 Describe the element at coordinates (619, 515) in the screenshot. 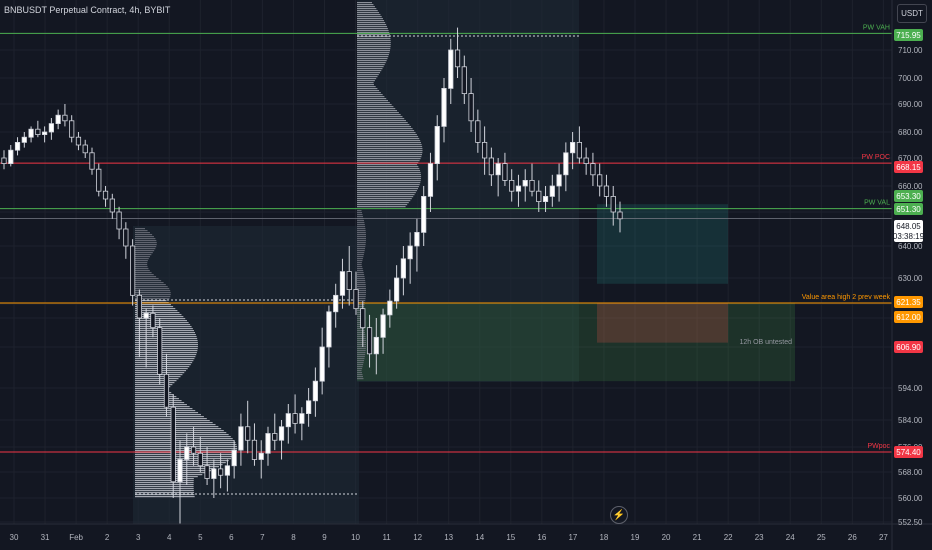

I see `lightning-icon: ⚡` at that location.